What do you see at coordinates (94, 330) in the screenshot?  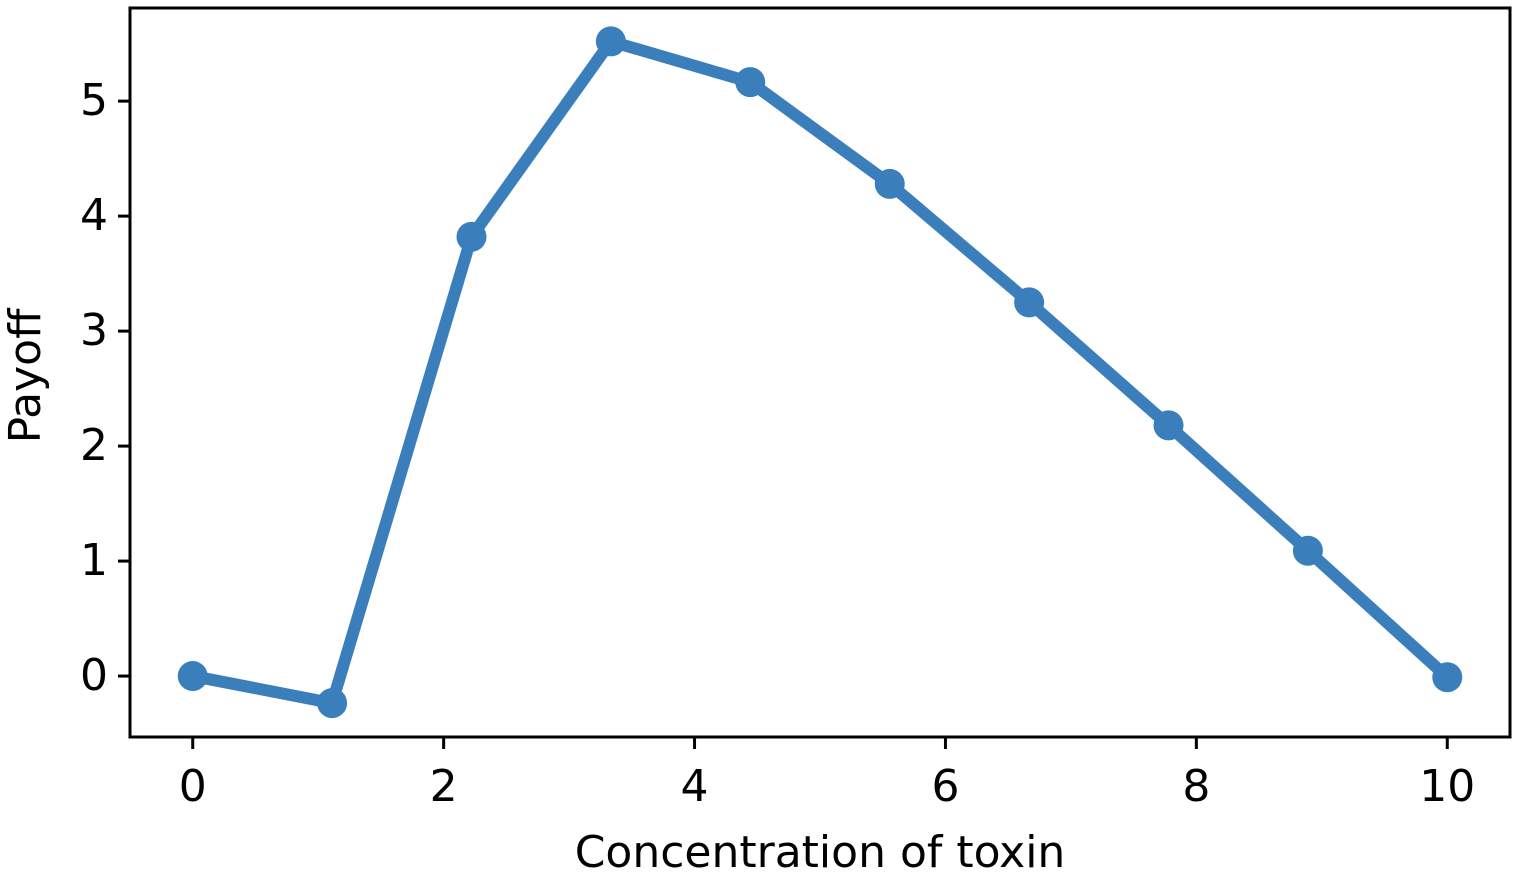 I see `y-tick-label: 3` at bounding box center [94, 330].